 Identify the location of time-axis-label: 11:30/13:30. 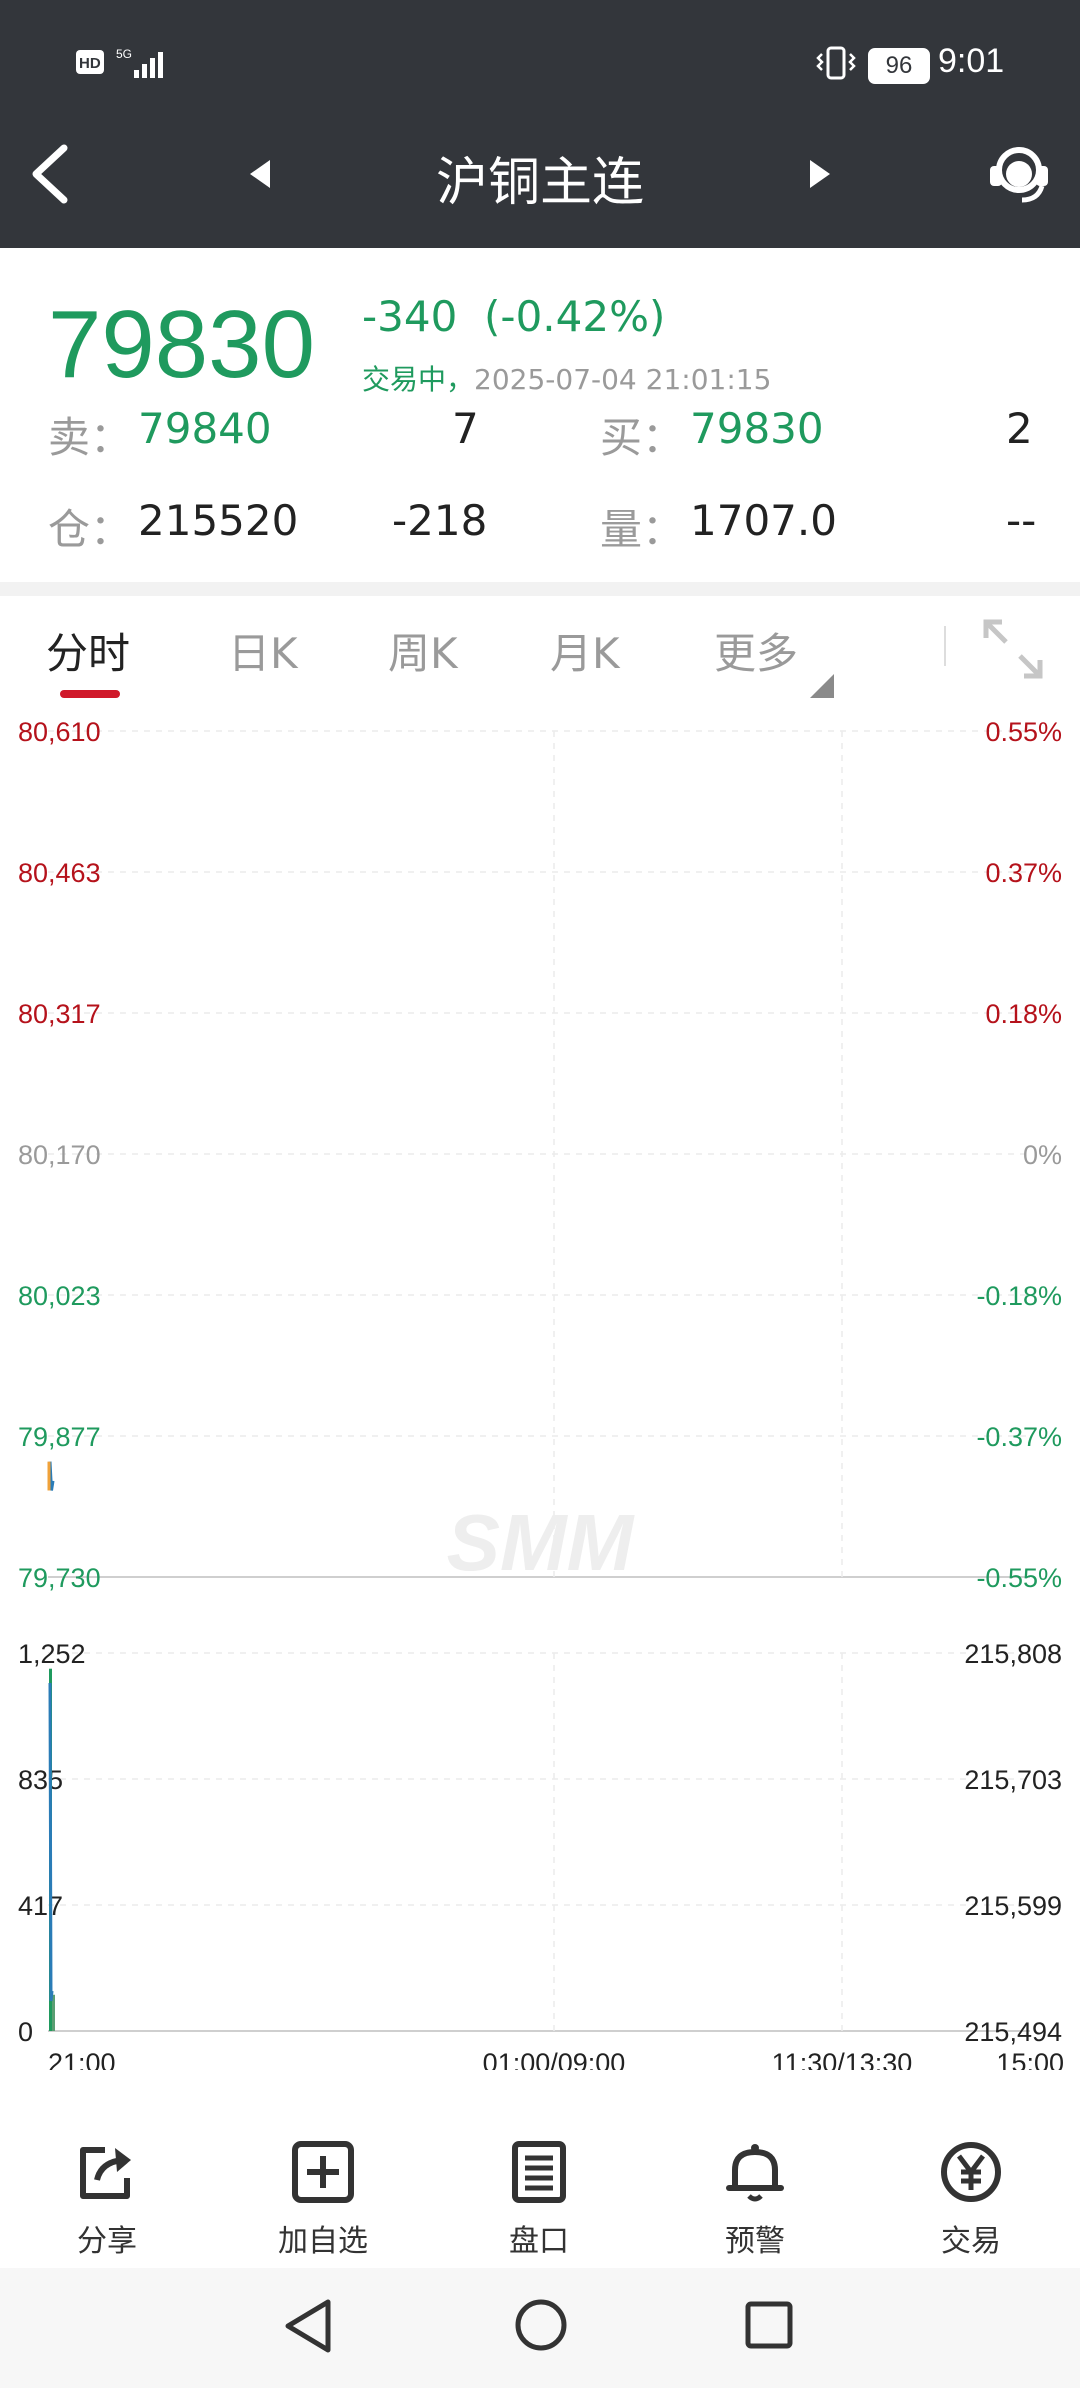
(842, 2059).